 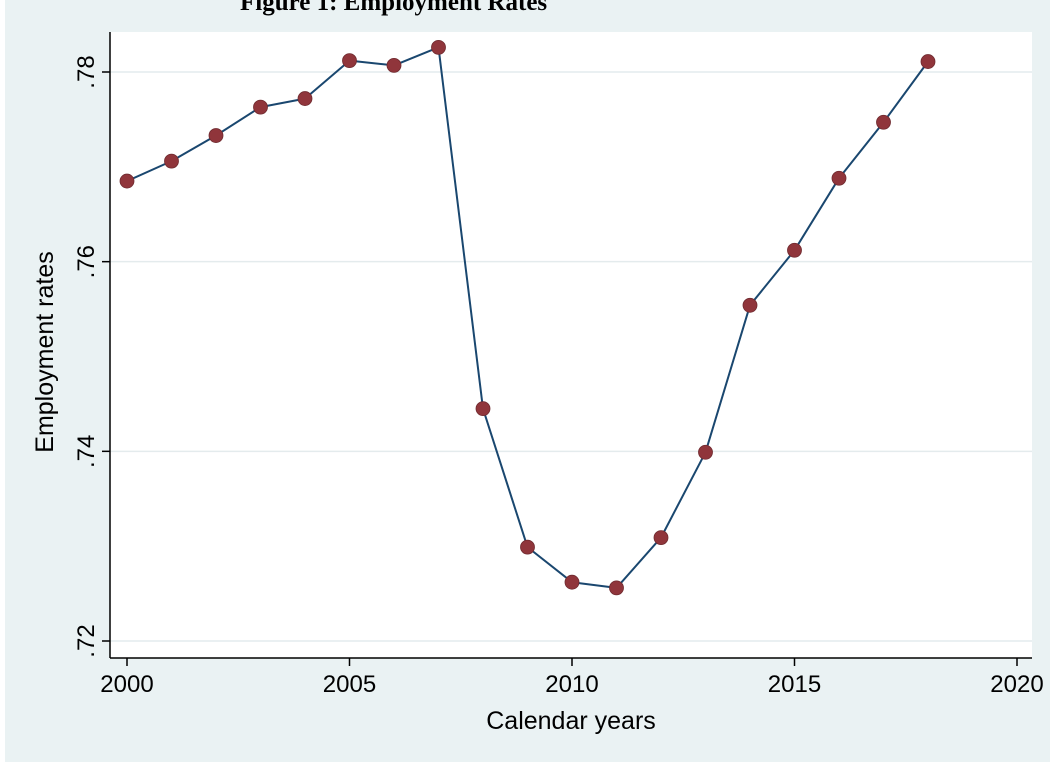 What do you see at coordinates (349, 684) in the screenshot?
I see `x-tick-label: 2005` at bounding box center [349, 684].